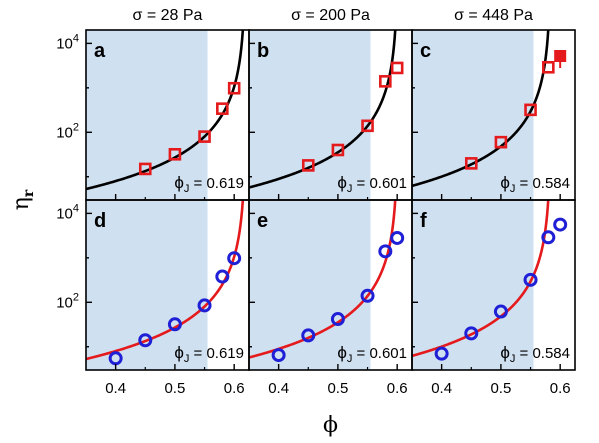  I want to click on panel-letter: a, so click(100, 51).